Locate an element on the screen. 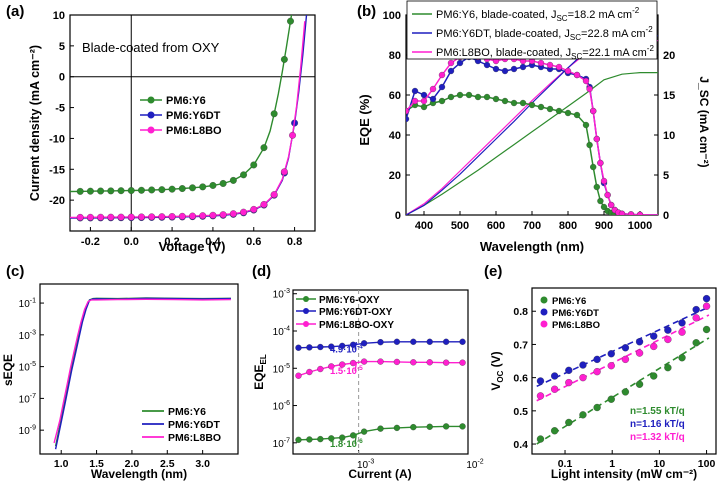 Image resolution: width=720 pixels, height=481 pixels. legend-d-y6: PM6:Y6-OXY is located at coordinates (349, 300).